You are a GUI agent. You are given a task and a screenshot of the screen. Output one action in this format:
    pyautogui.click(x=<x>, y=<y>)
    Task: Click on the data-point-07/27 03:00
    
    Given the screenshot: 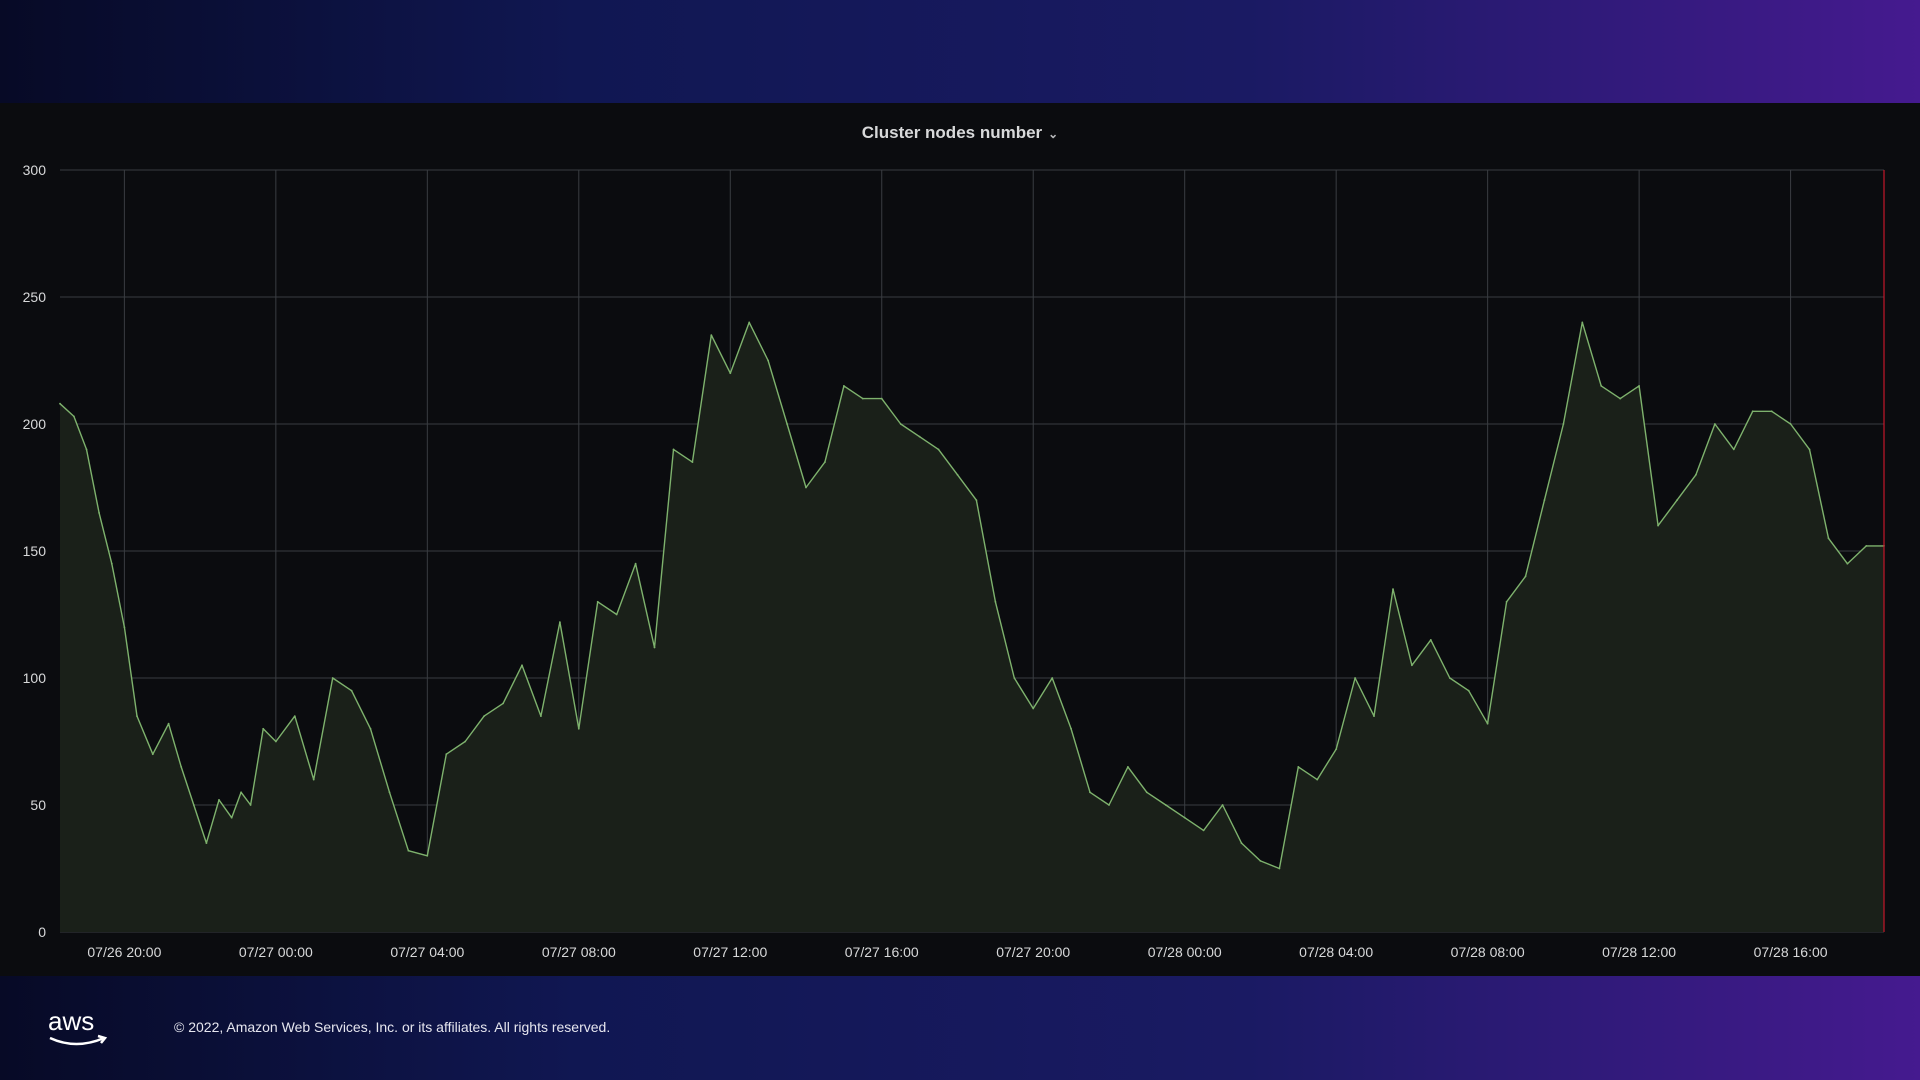 What is the action you would take?
    pyautogui.click(x=389, y=792)
    